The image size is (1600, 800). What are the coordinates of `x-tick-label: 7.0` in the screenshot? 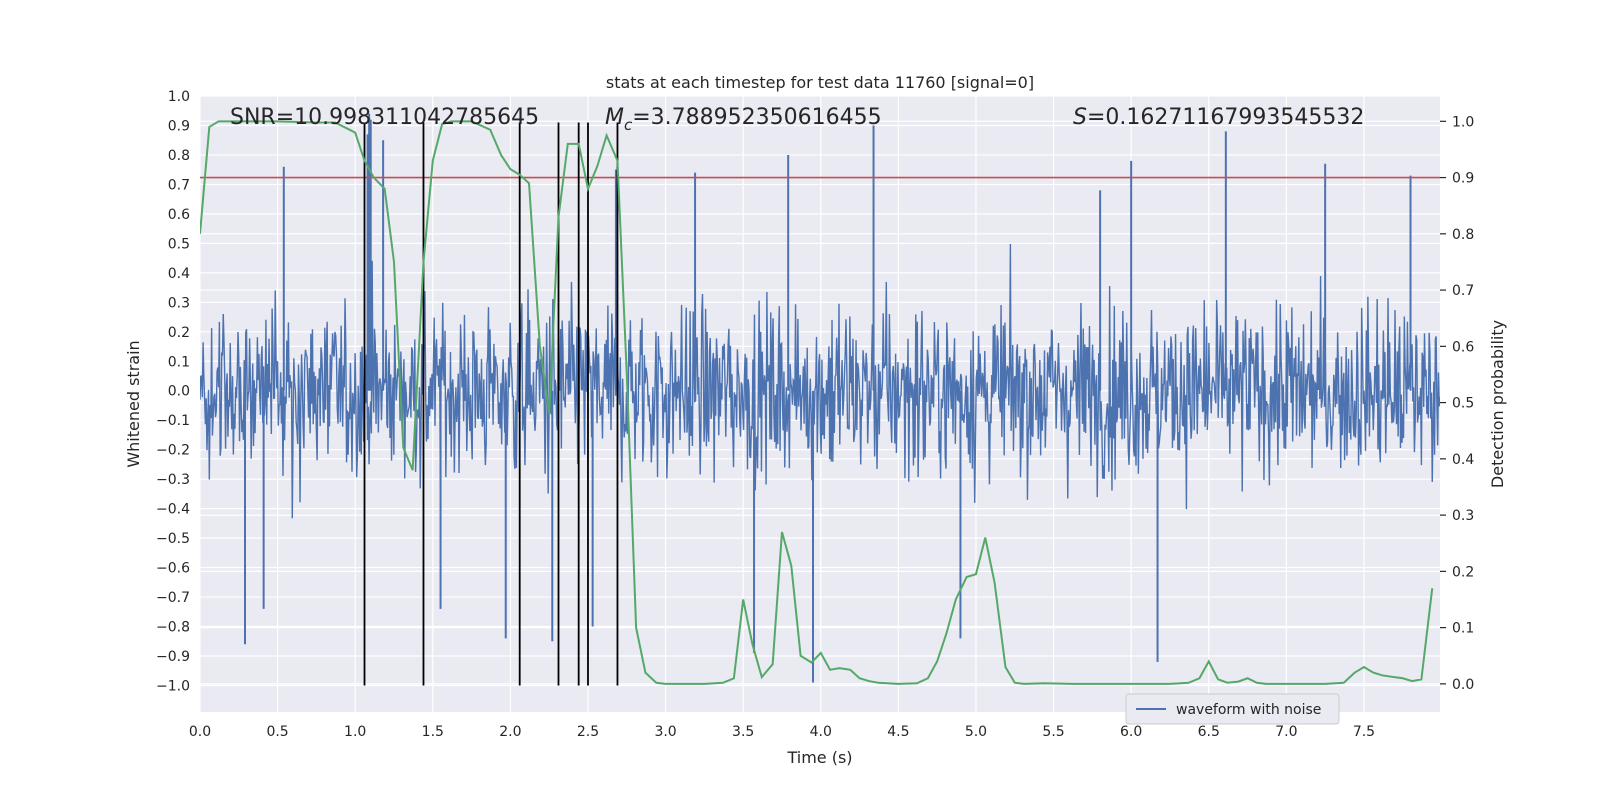 It's located at (1286, 732).